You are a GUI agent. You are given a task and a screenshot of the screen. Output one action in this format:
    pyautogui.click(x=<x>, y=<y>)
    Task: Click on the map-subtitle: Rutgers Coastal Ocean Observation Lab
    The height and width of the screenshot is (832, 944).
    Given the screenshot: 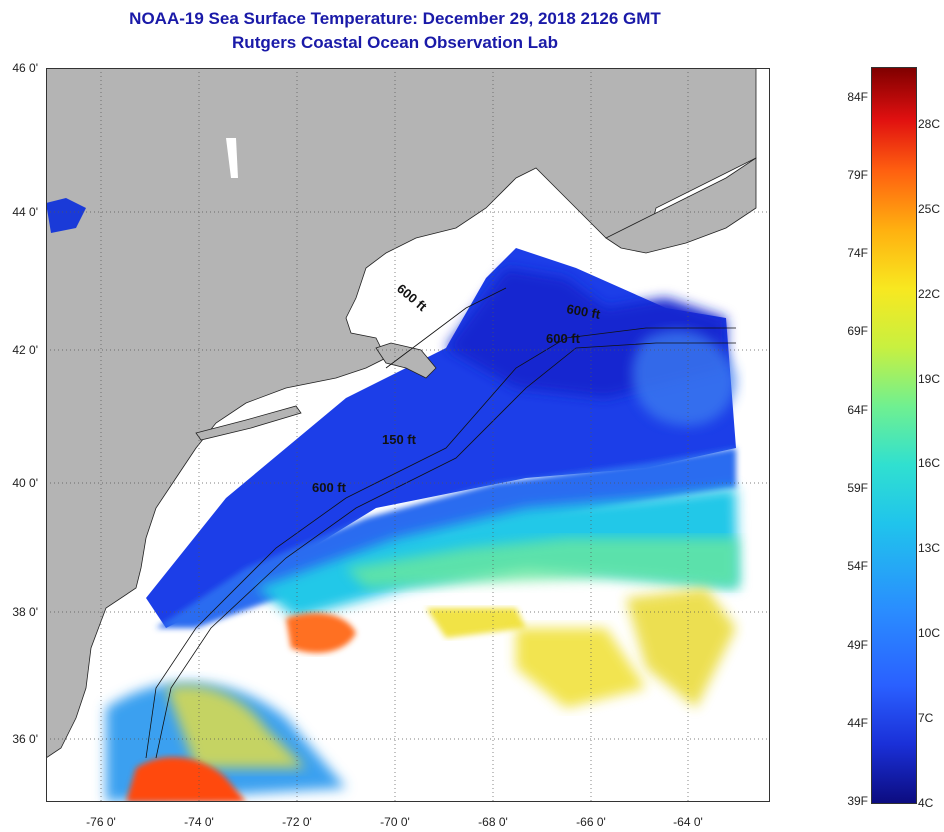 What is the action you would take?
    pyautogui.click(x=395, y=42)
    